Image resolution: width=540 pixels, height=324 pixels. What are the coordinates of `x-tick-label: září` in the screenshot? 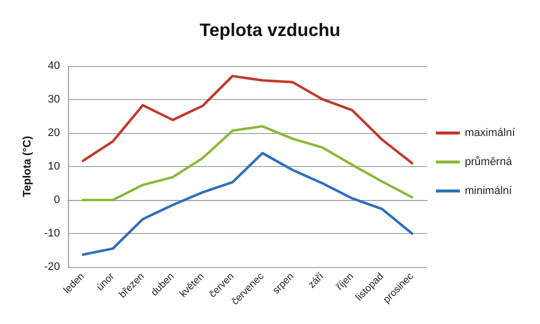 It's located at (316, 280).